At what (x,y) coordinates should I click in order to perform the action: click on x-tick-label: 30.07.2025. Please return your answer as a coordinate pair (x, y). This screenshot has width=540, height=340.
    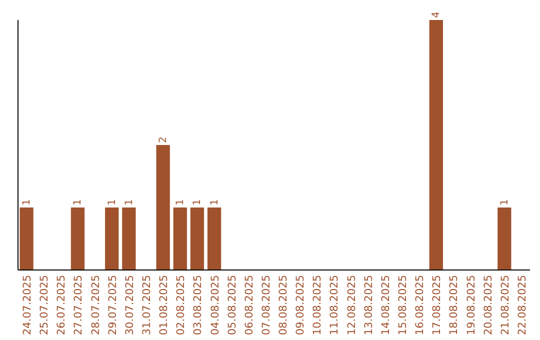
    Looking at the image, I should click on (130, 305).